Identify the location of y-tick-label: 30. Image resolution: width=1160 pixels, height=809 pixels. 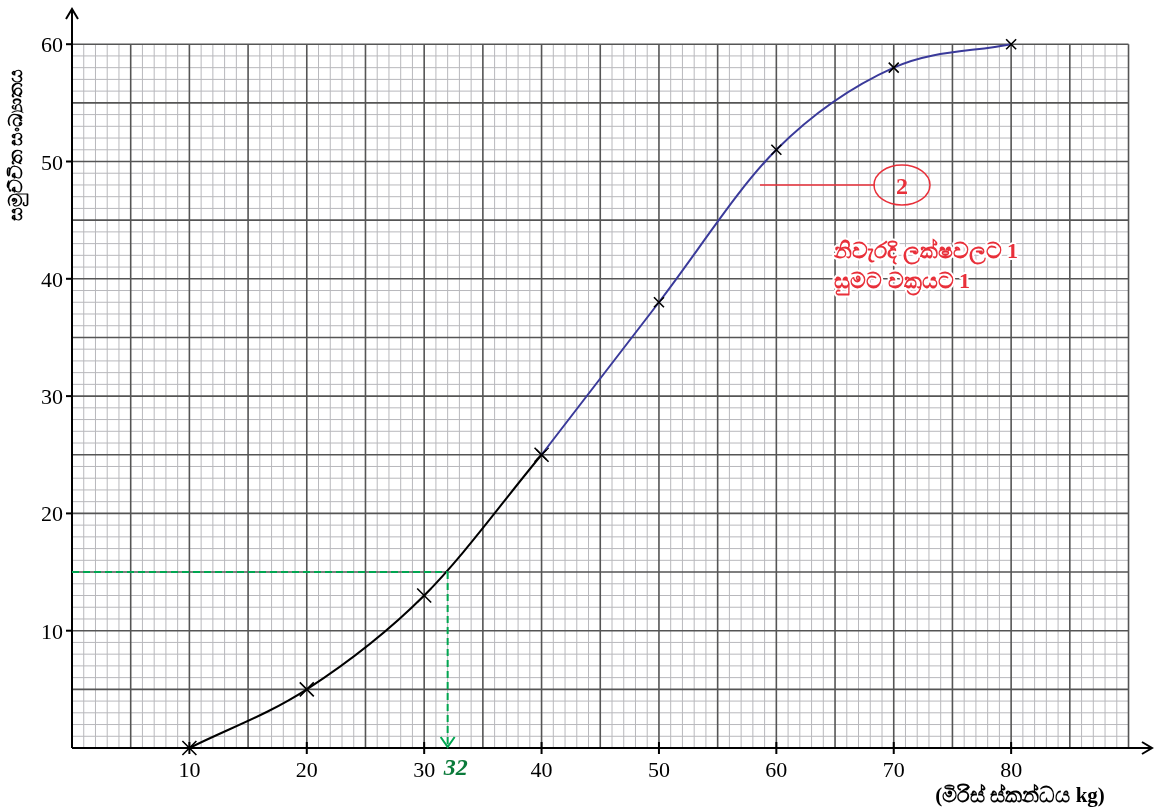
(52, 397).